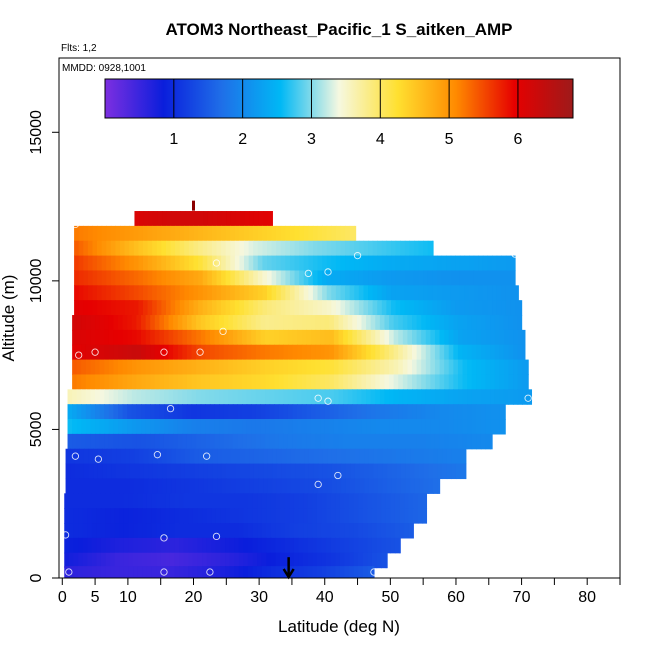 This screenshot has width=650, height=650. Describe the element at coordinates (243, 390) in the screenshot. I see `flight-markers` at that location.